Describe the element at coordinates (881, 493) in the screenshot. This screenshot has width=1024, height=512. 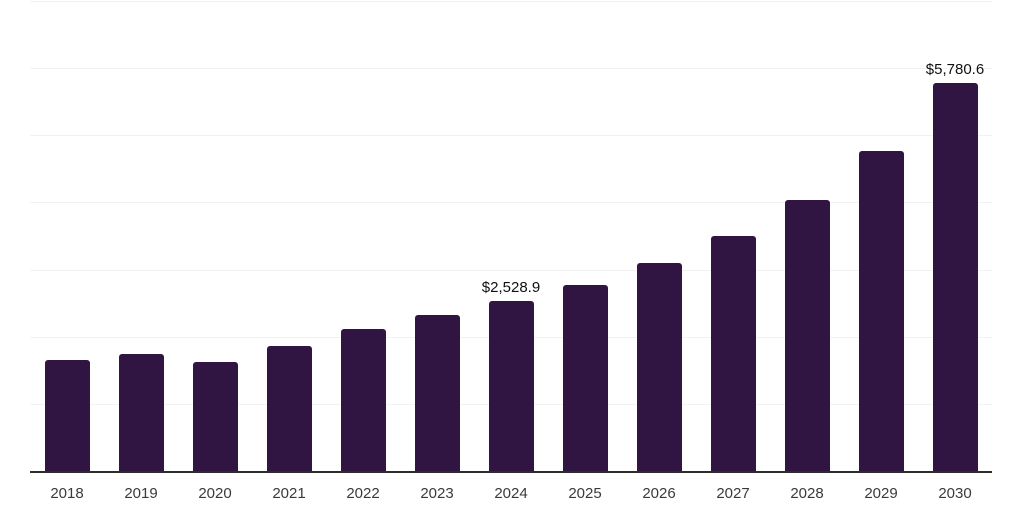
I see `x-axis-label-2029: 2029` at that location.